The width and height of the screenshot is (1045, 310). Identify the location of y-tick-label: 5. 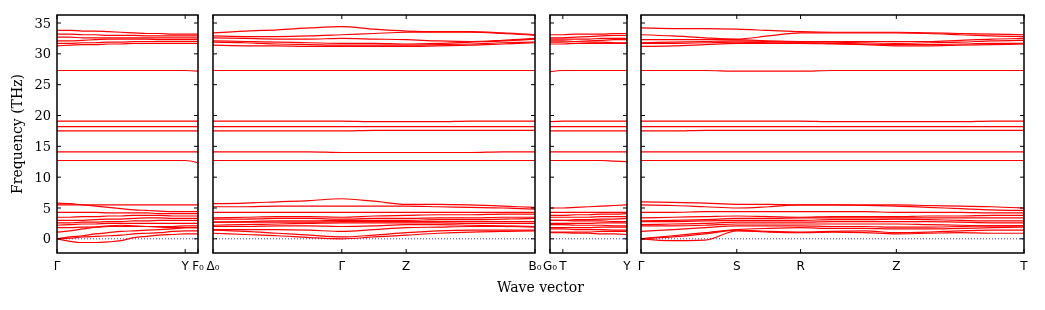
(46, 208).